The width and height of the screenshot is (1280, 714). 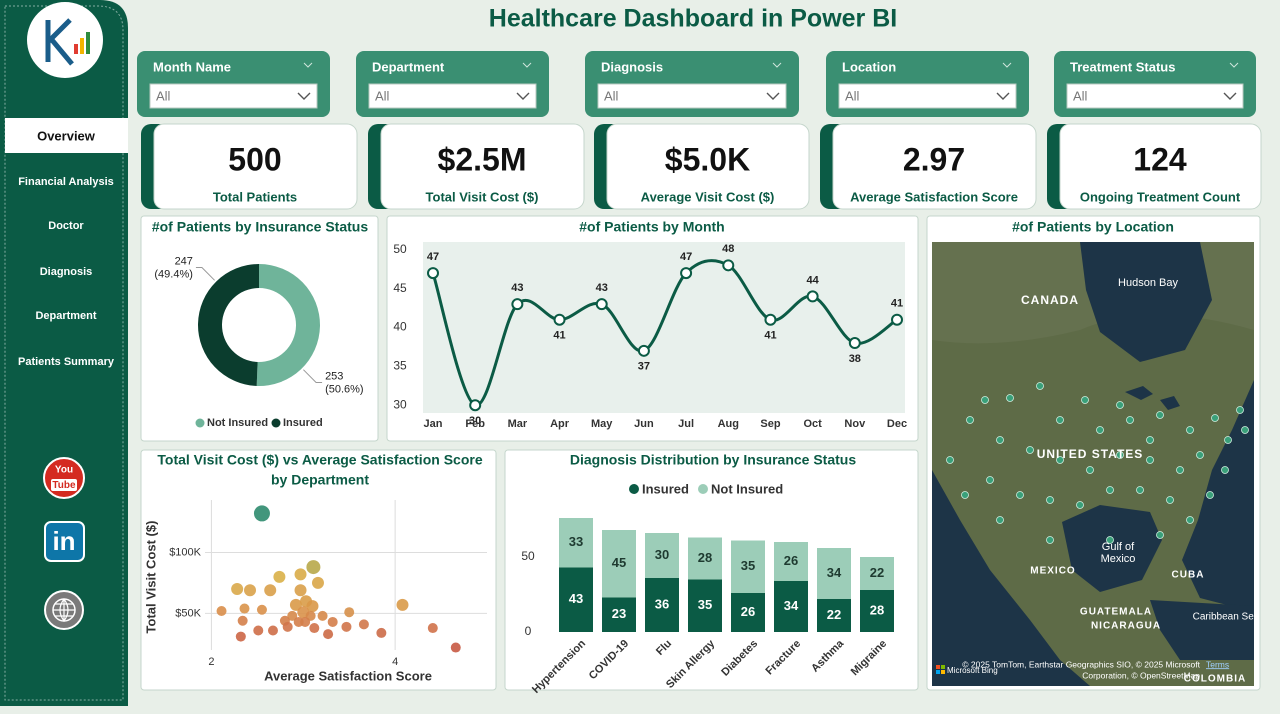 What do you see at coordinates (66, 272) in the screenshot?
I see `nav-item: Diagnosis` at bounding box center [66, 272].